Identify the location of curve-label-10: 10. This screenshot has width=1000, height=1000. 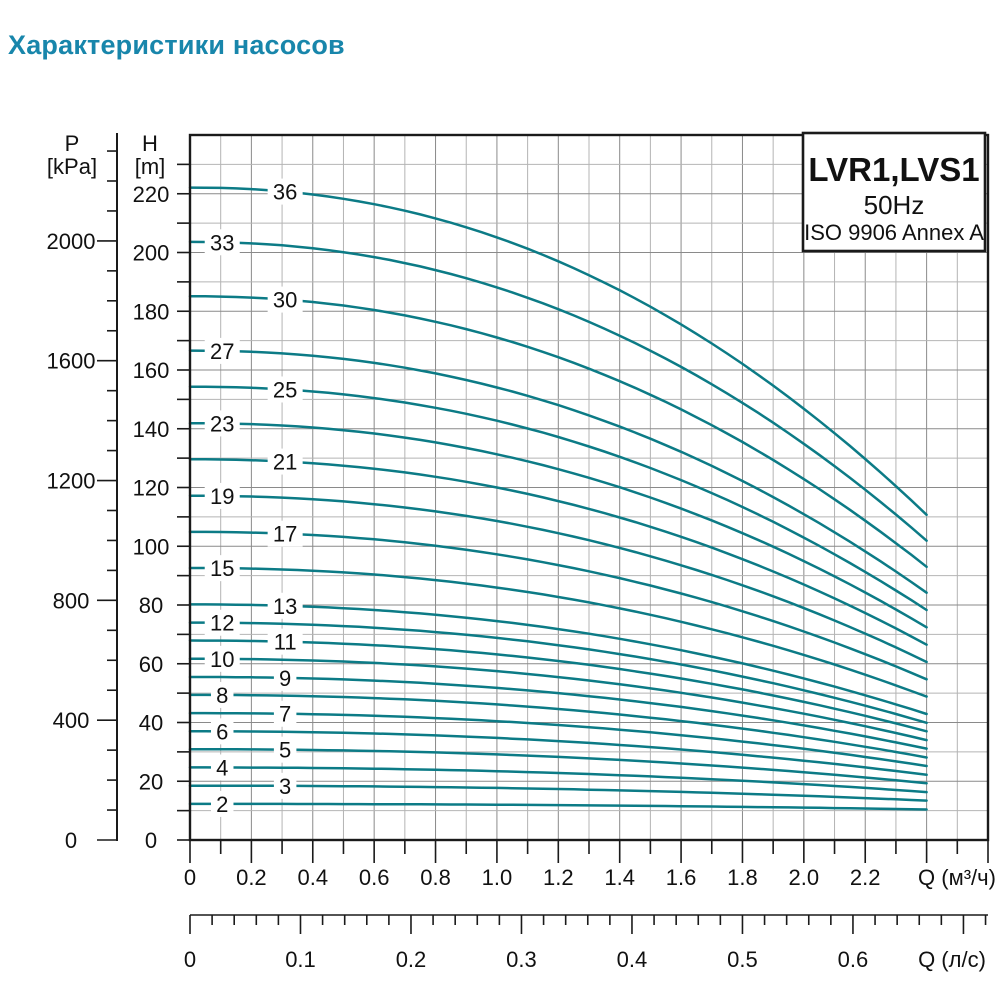
(222, 659).